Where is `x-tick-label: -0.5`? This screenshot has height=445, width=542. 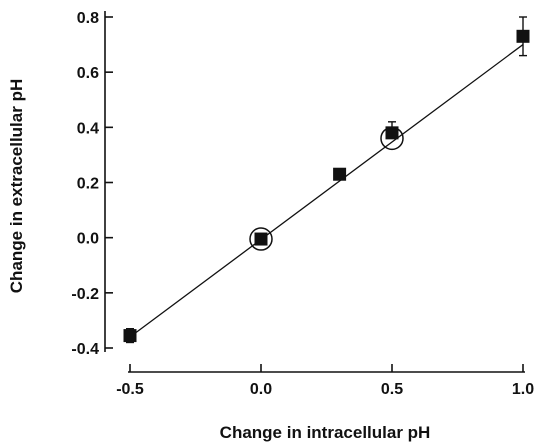 x-tick-label: -0.5 is located at coordinates (130, 389).